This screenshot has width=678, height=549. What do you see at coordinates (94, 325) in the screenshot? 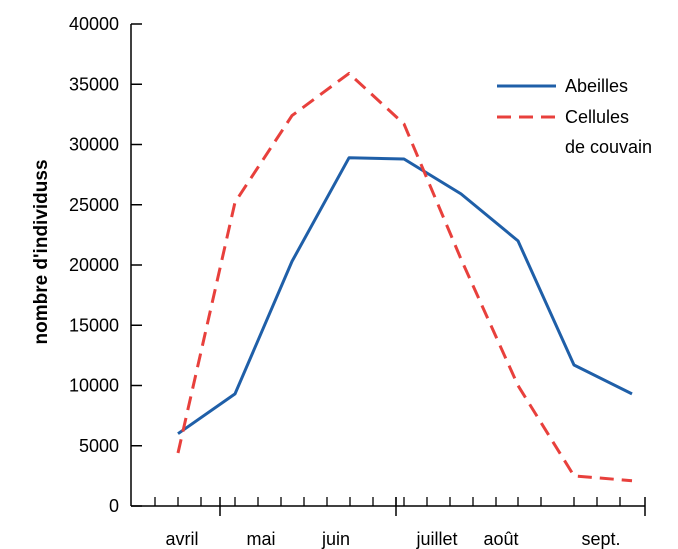
I see `y-tick-label: 15000` at bounding box center [94, 325].